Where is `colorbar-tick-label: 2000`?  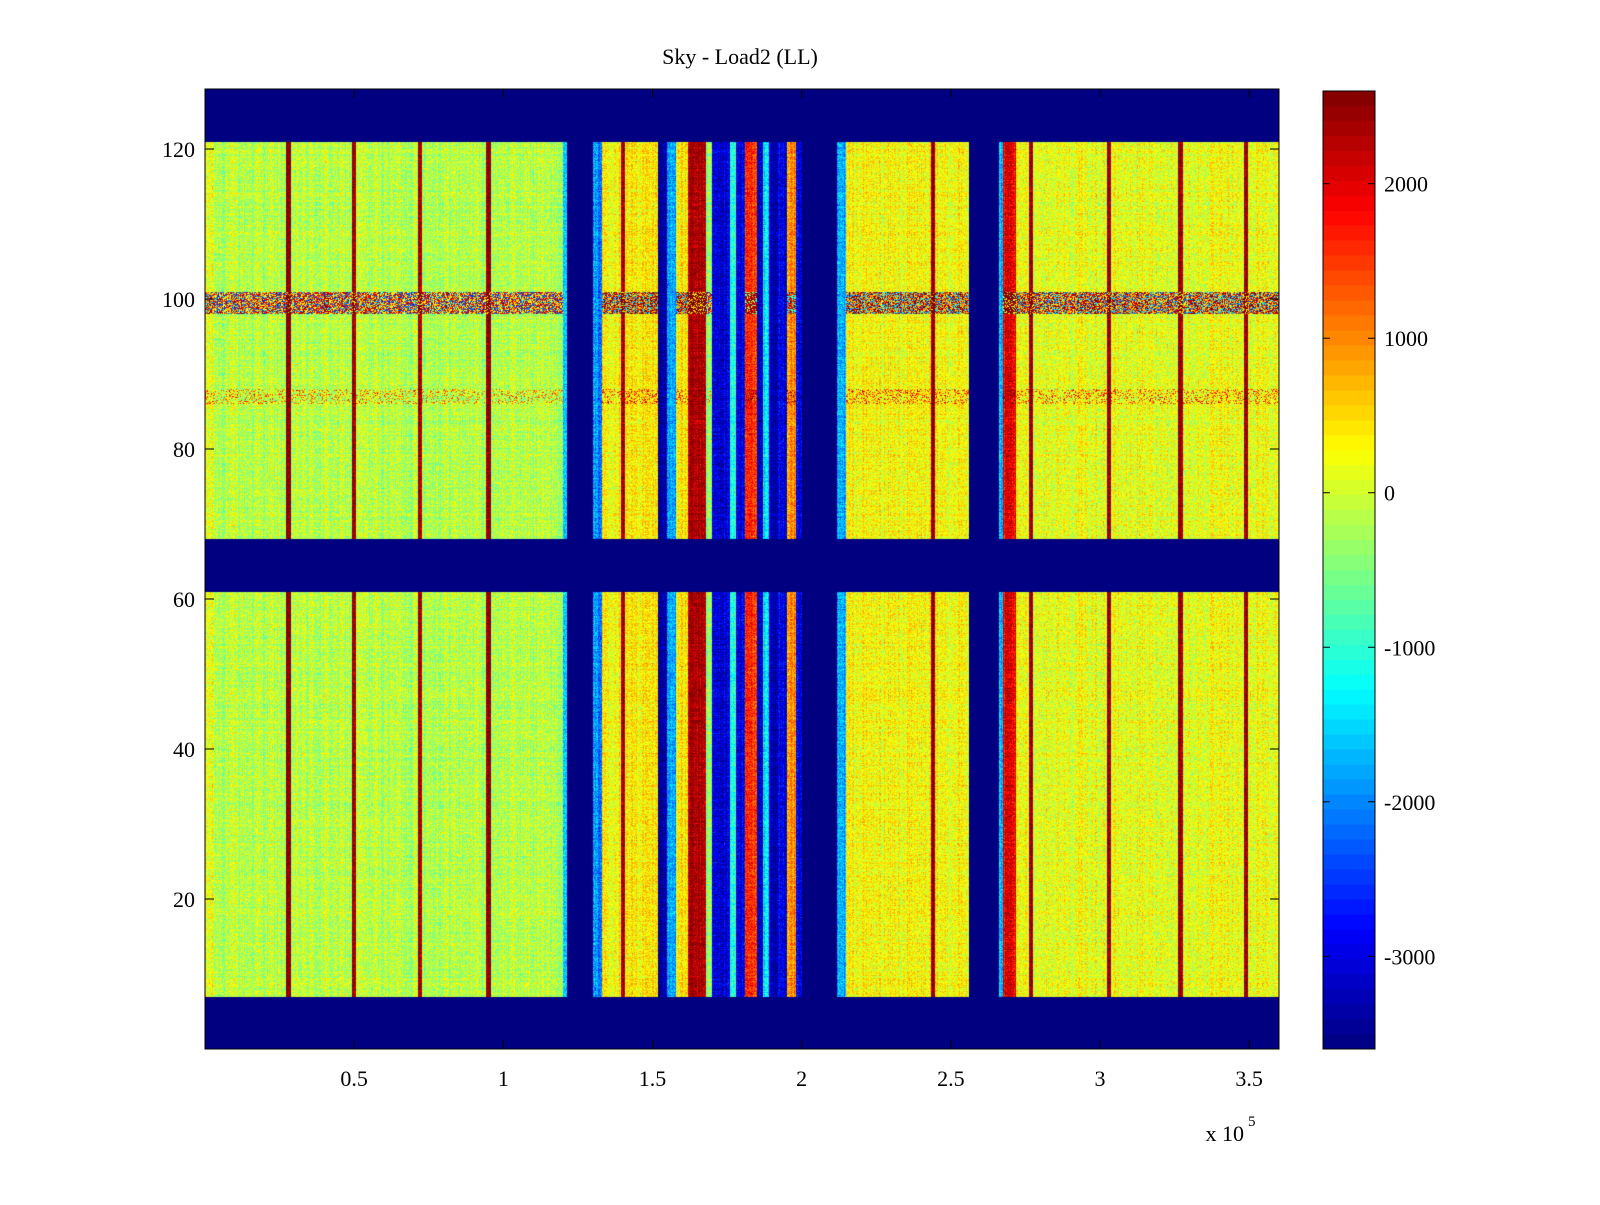 colorbar-tick-label: 2000 is located at coordinates (1406, 184).